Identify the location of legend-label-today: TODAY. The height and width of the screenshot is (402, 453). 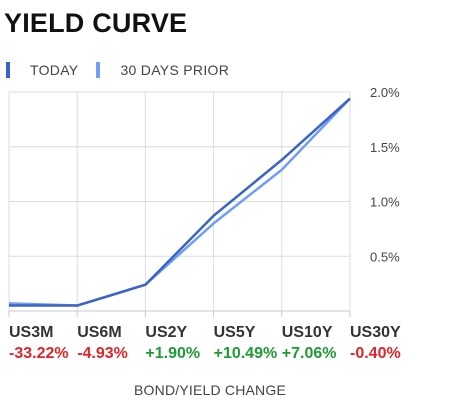
(54, 70).